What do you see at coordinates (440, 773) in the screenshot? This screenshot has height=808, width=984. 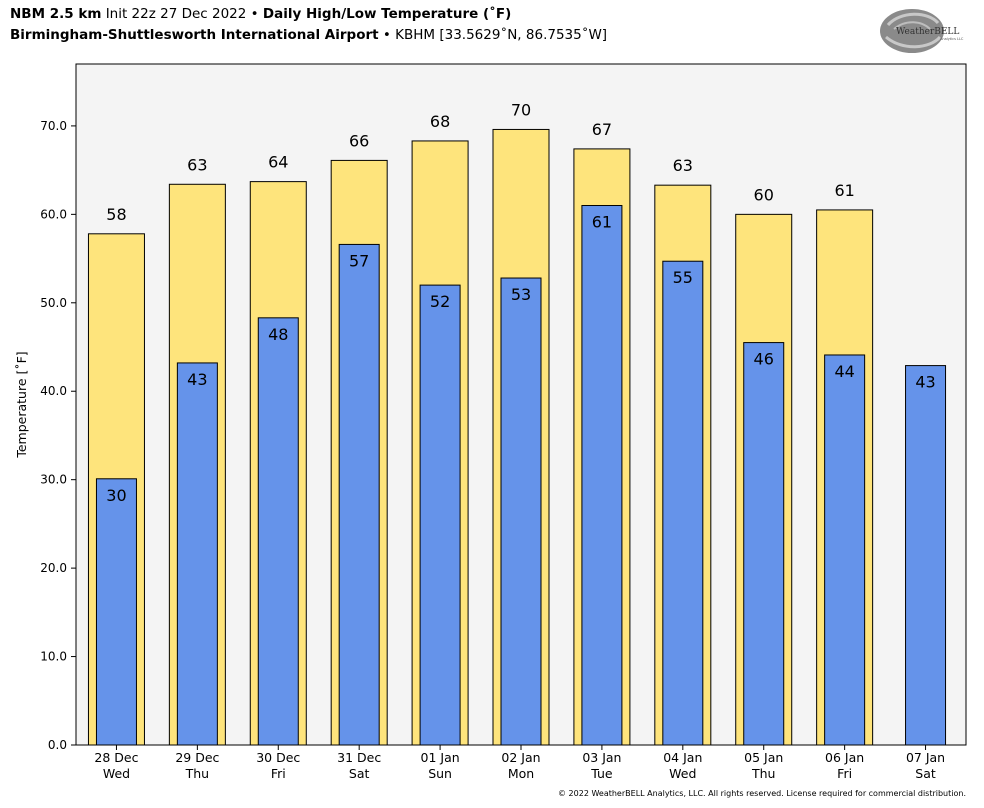 I see `x-tick-day: Sun` at bounding box center [440, 773].